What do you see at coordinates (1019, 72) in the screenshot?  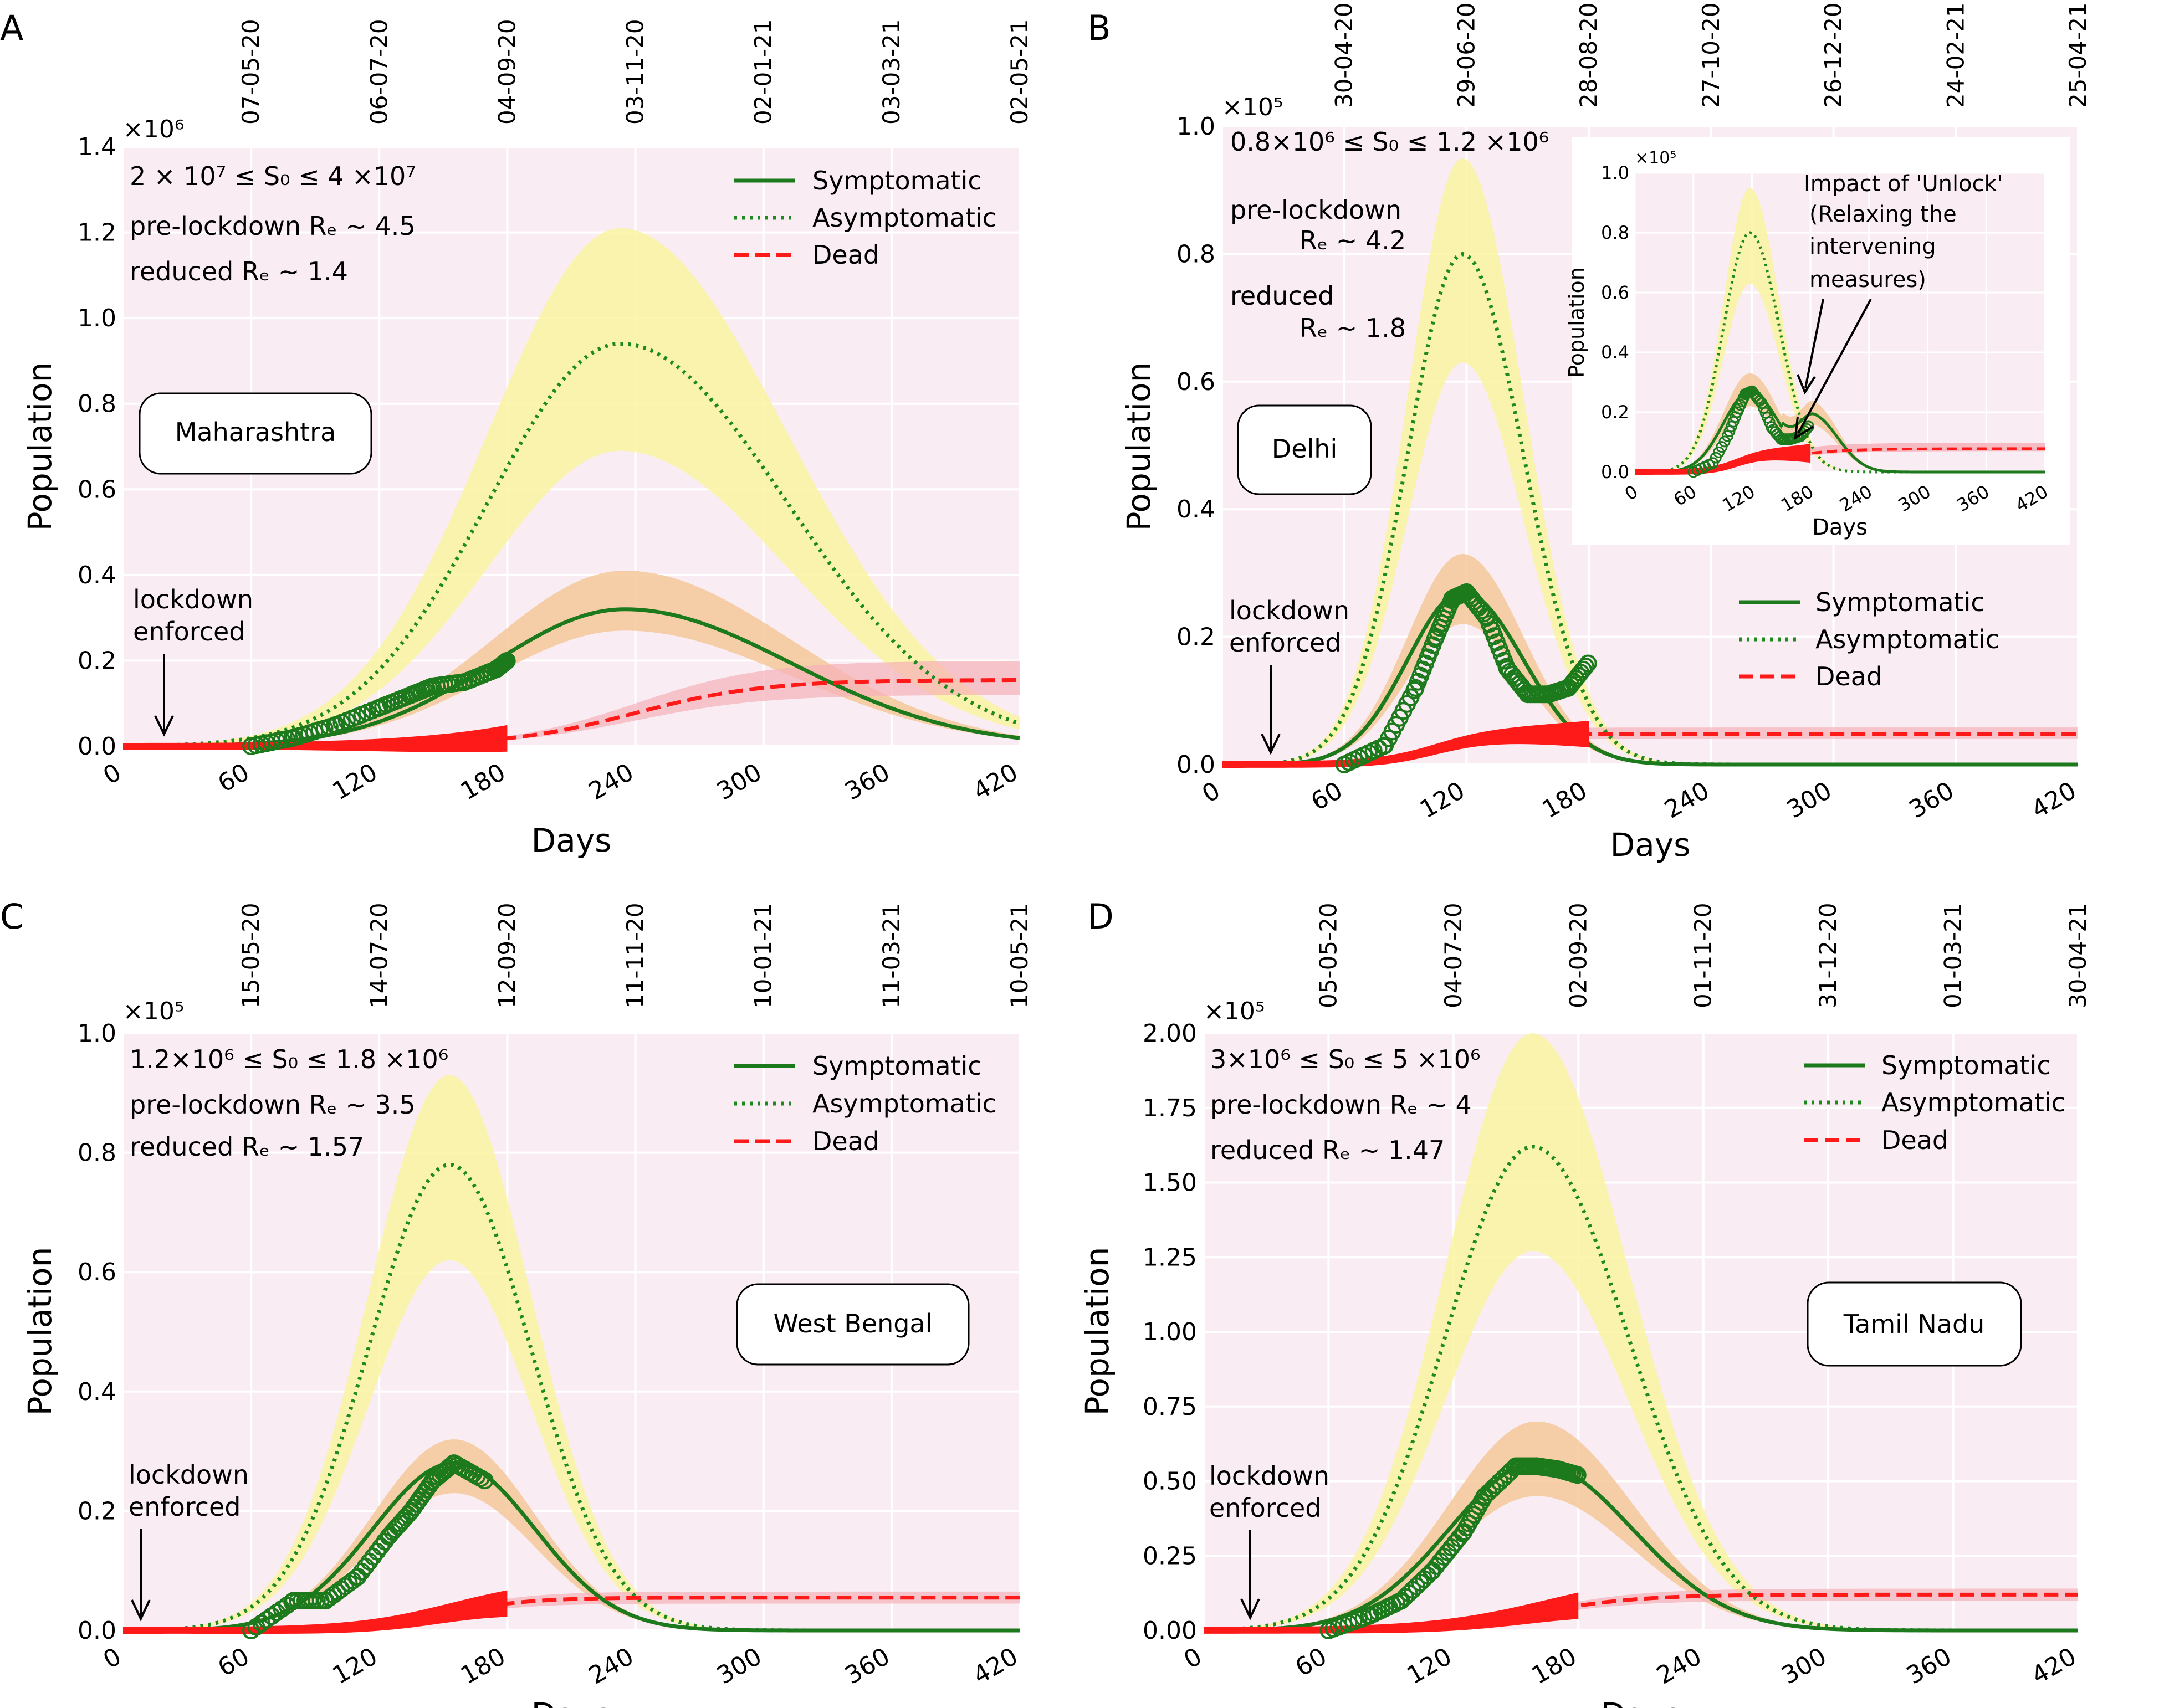 I see `top-date-label-a: 02-05-21` at bounding box center [1019, 72].